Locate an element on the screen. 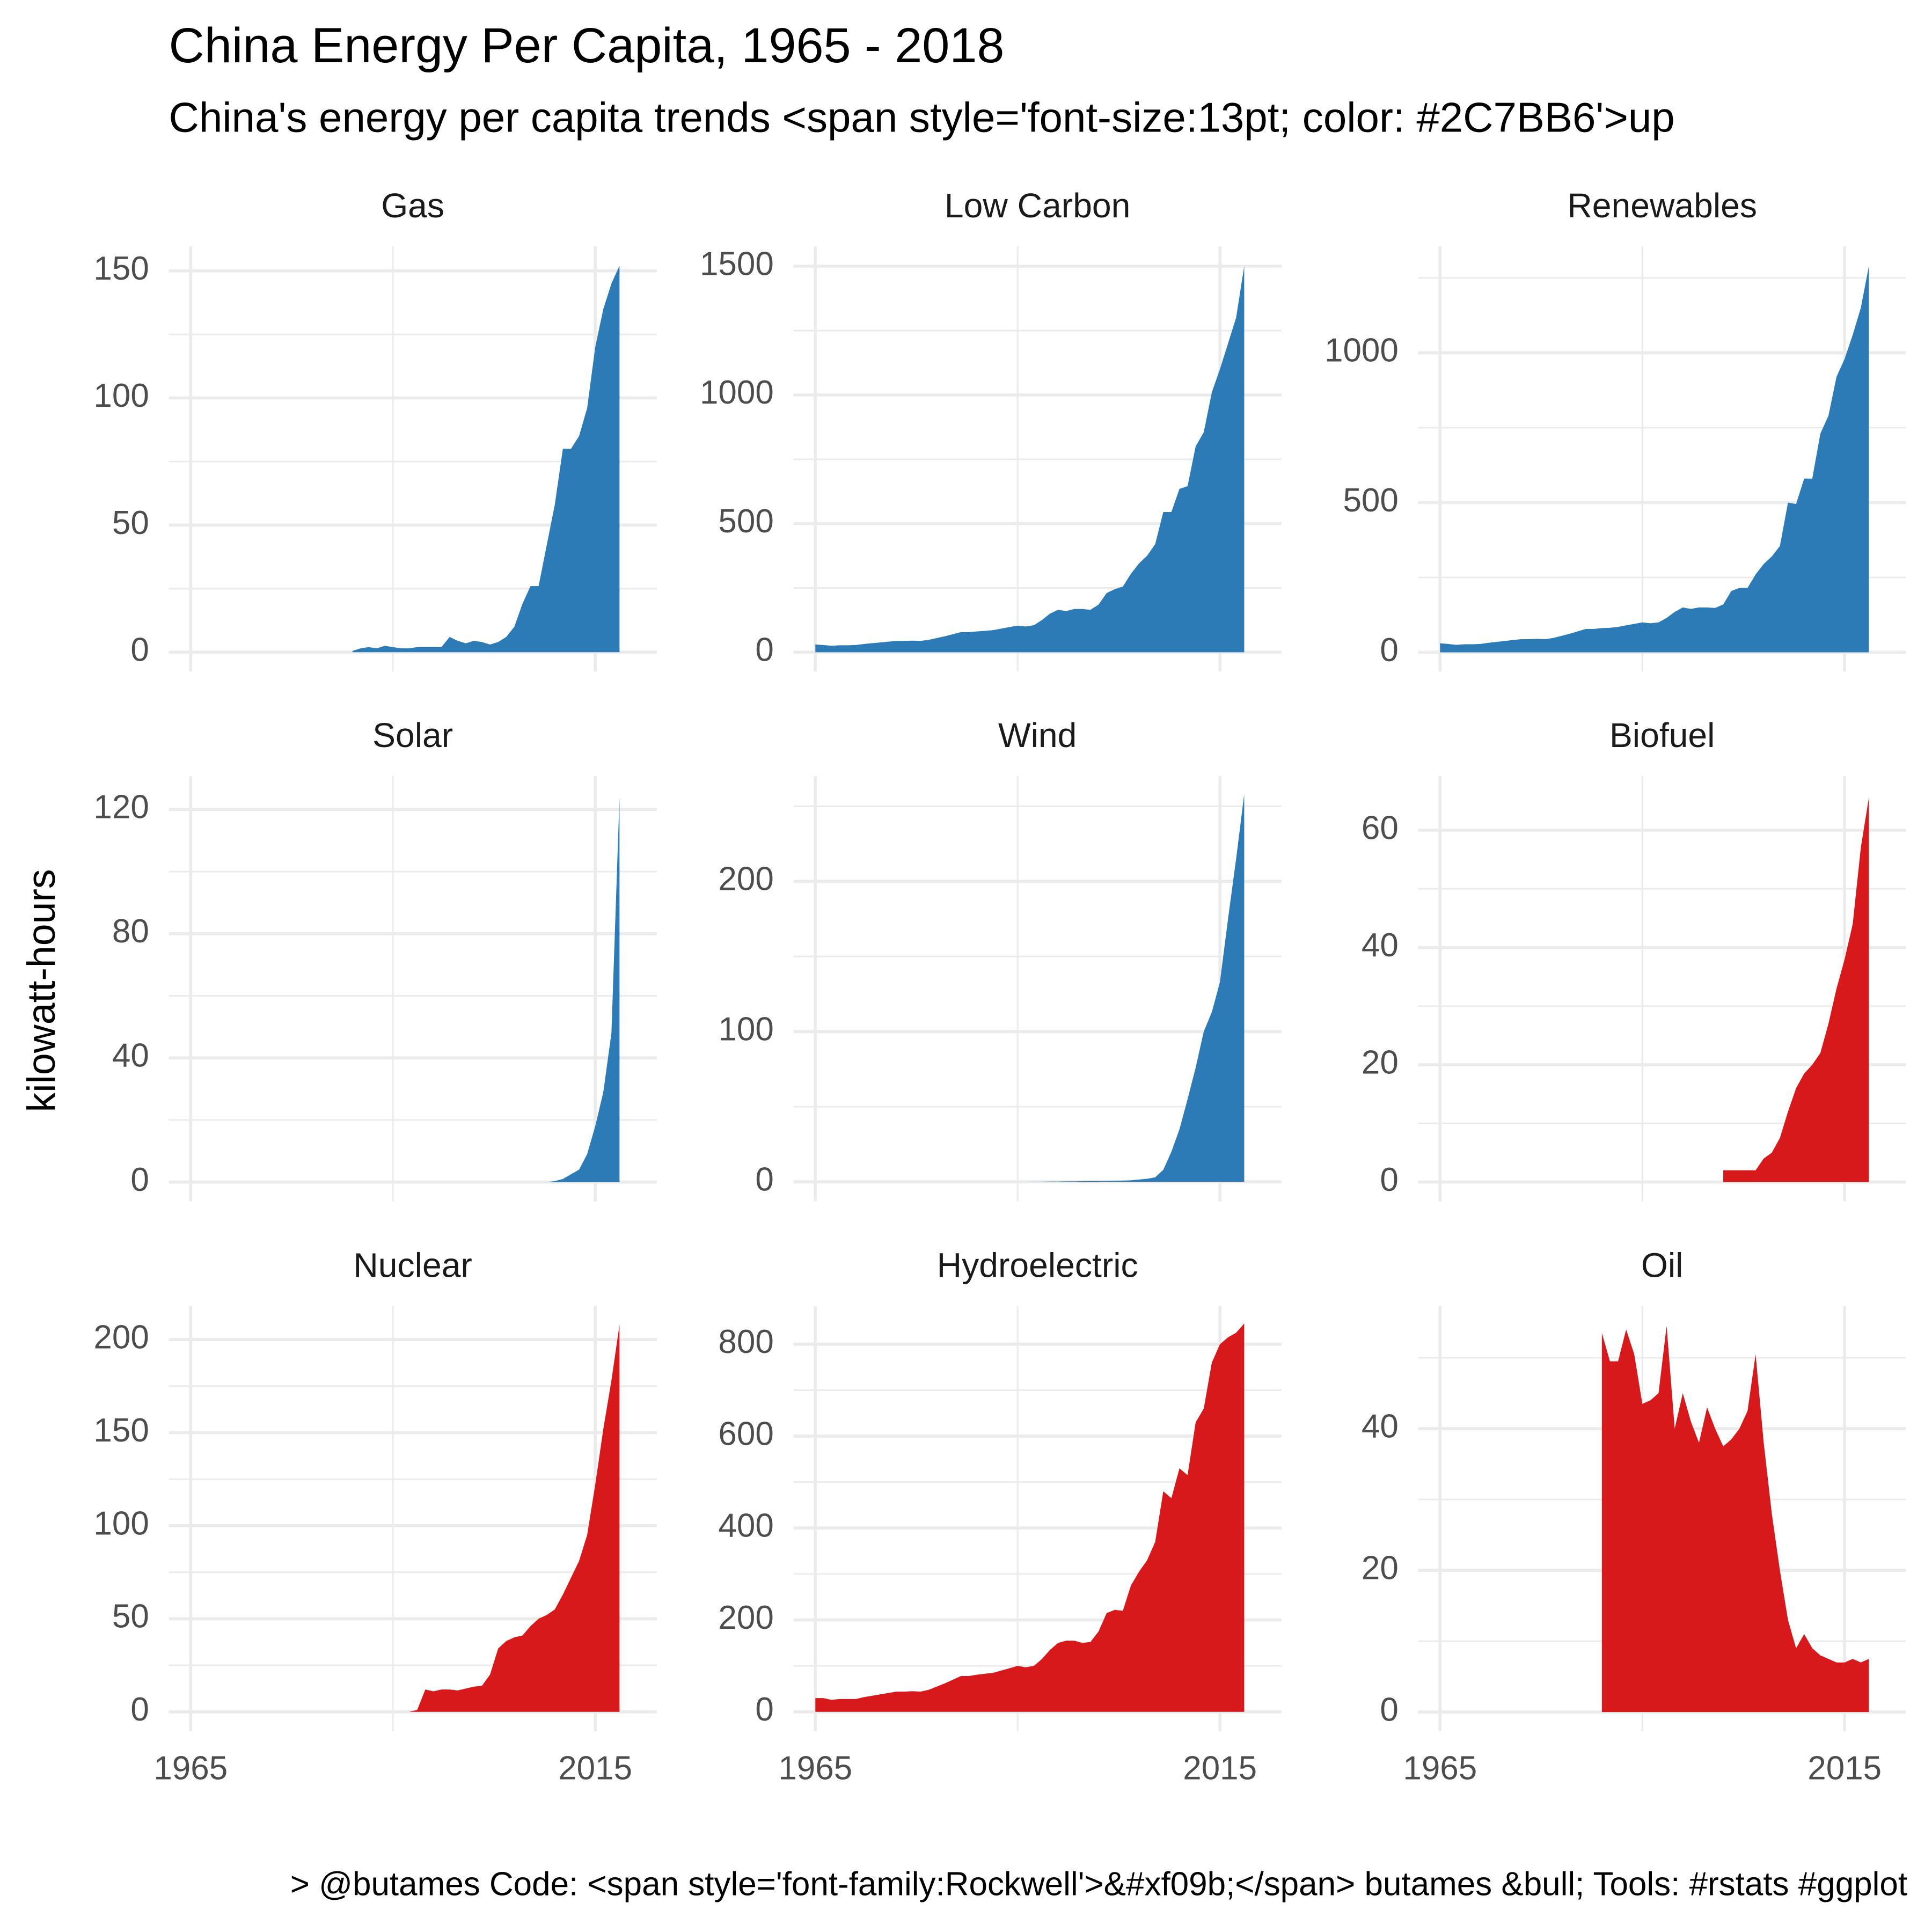 Image resolution: width=1932 pixels, height=1932 pixels. y-tick-label: 400 is located at coordinates (745, 1526).